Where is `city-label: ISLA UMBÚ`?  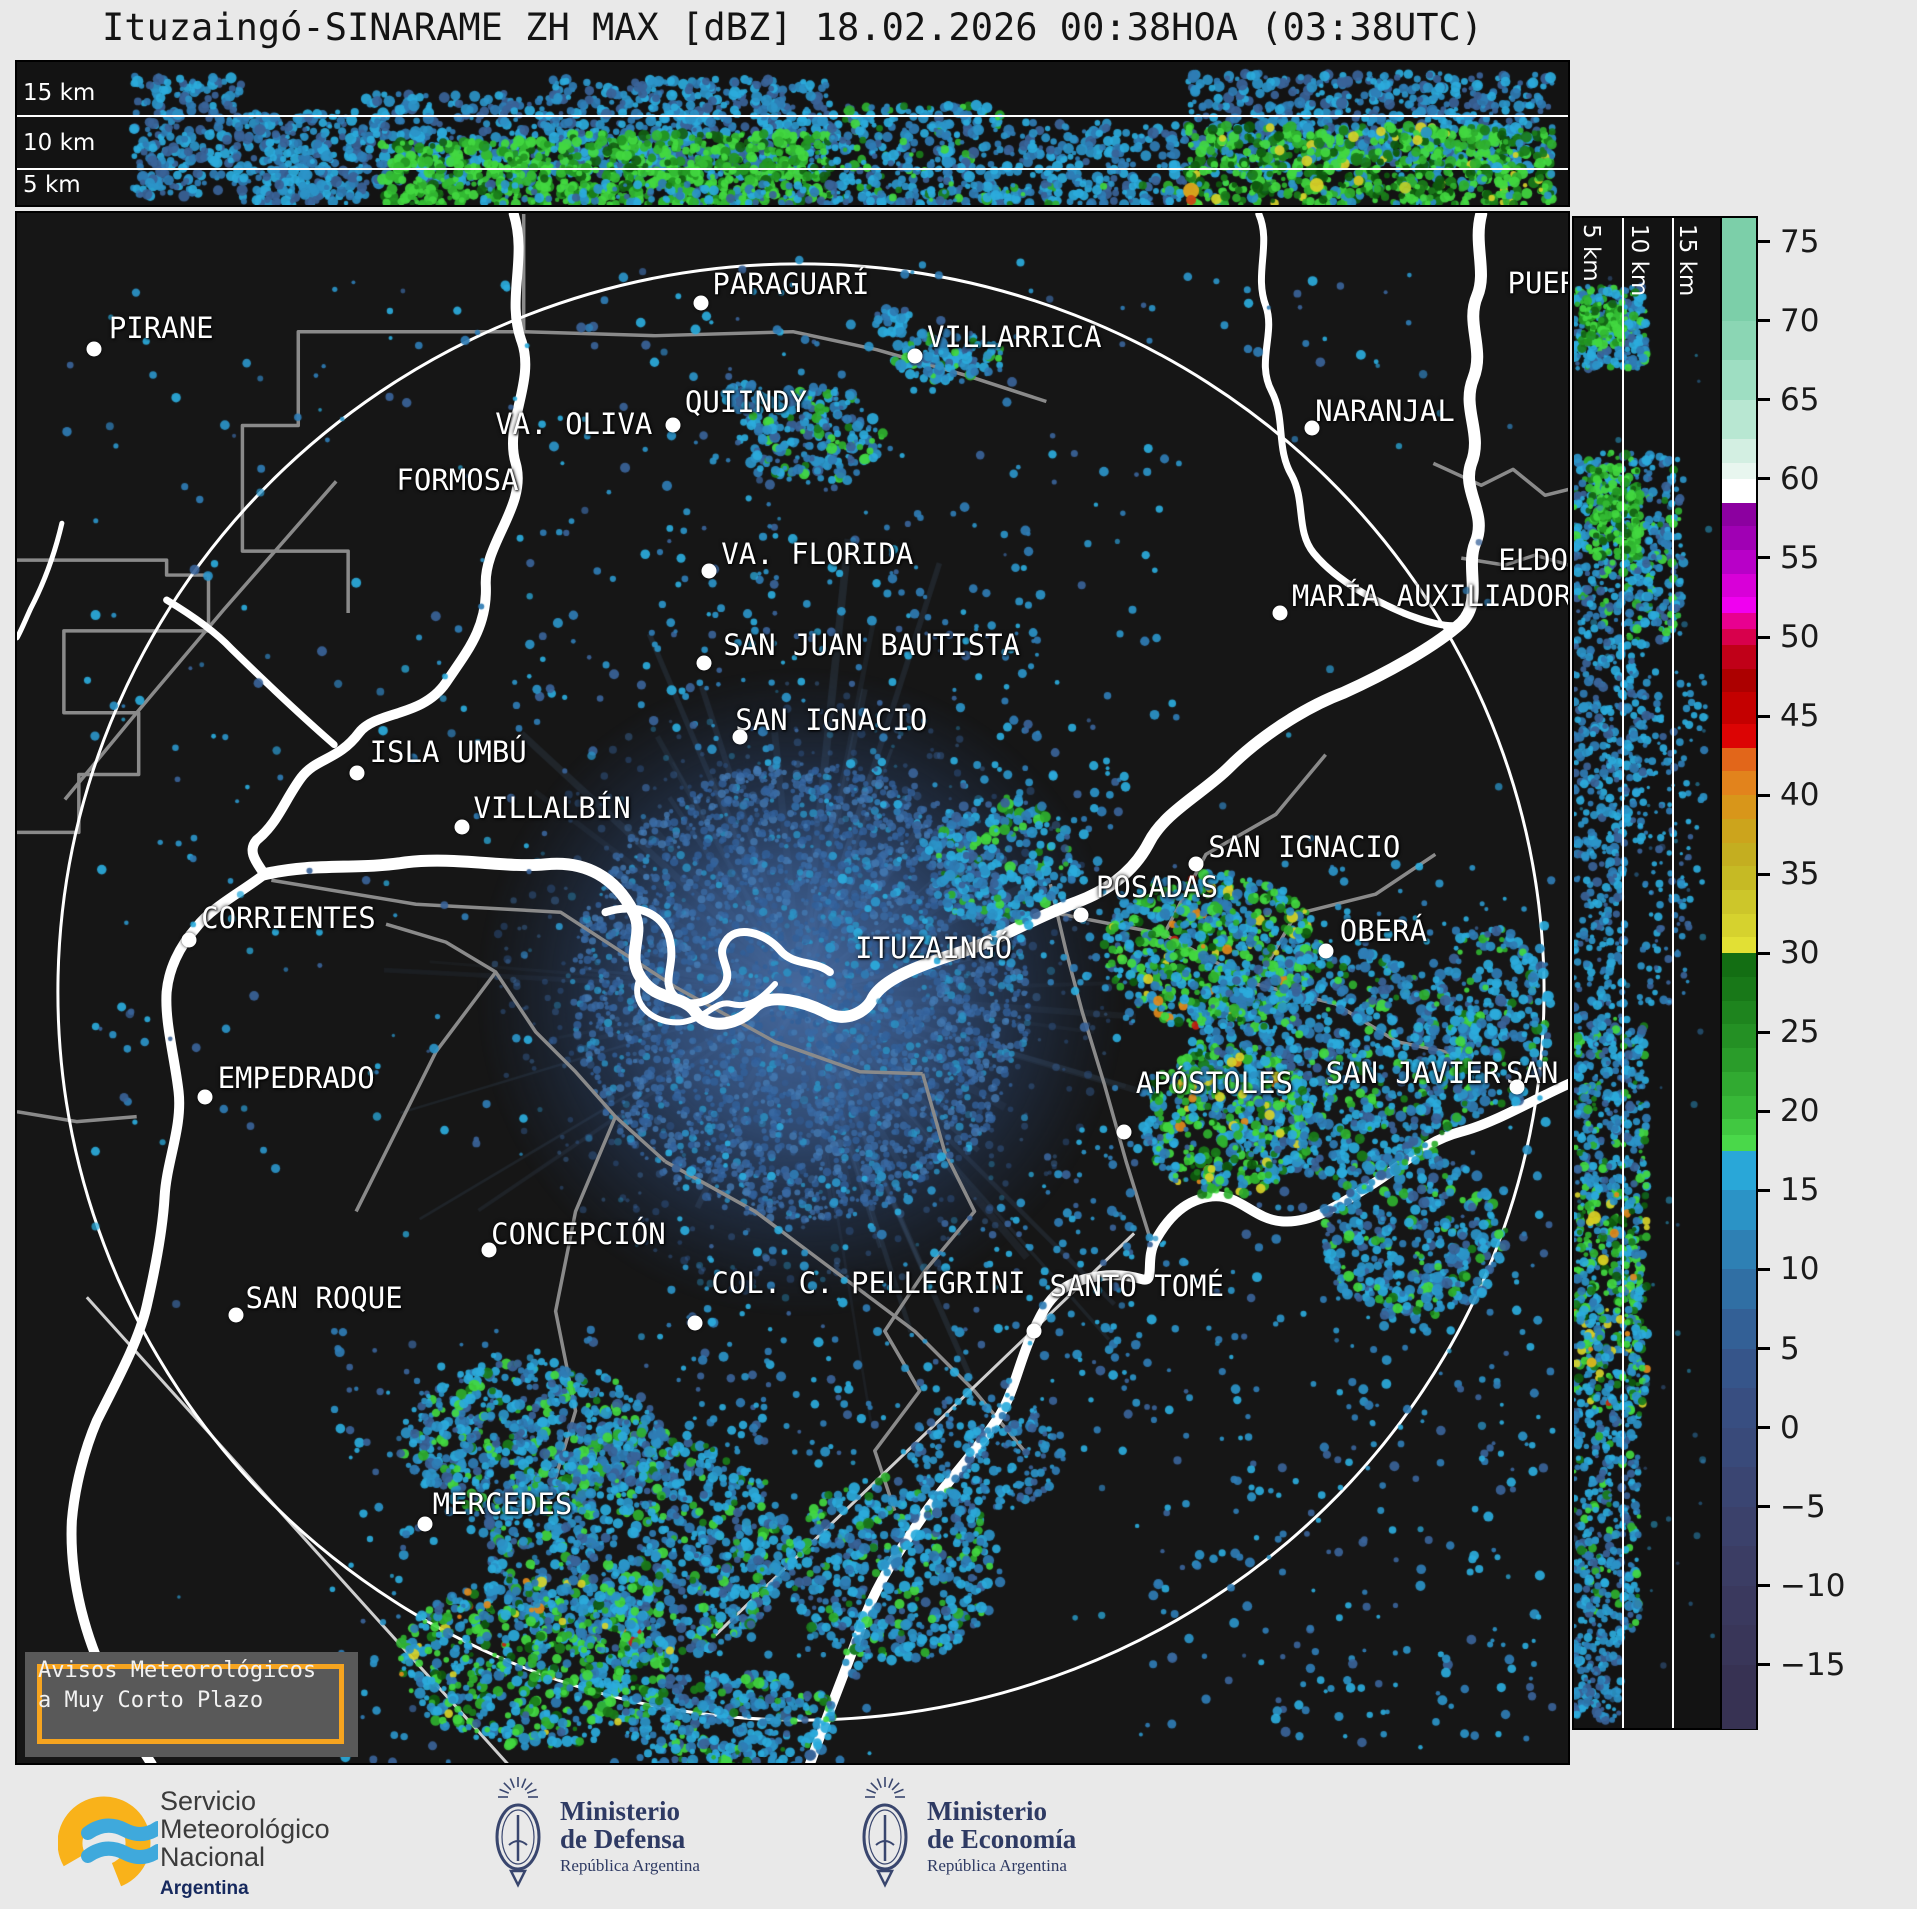 city-label: ISLA UMBÚ is located at coordinates (448, 752).